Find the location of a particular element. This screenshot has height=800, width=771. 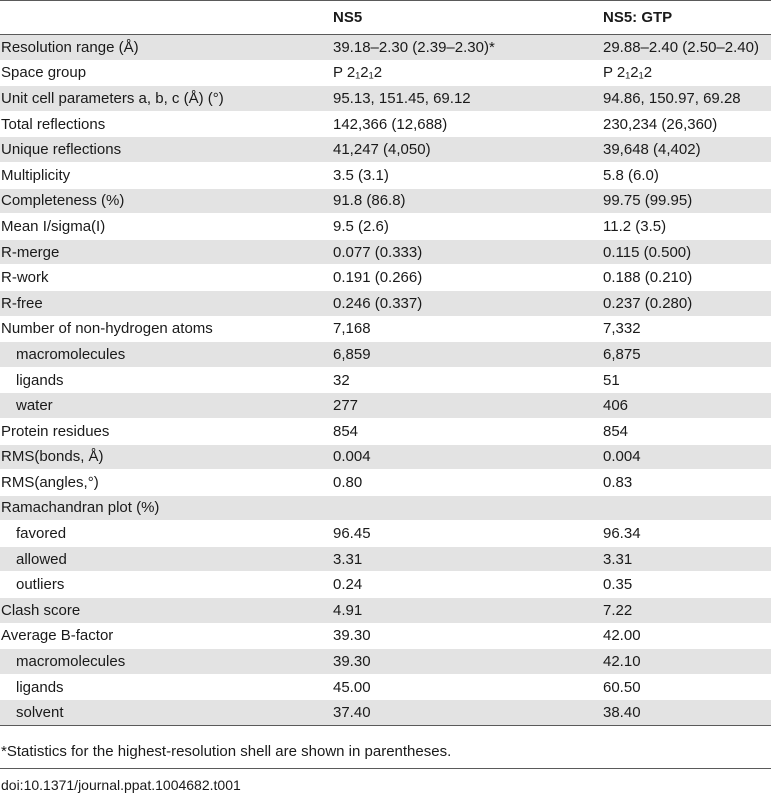

cell-ns5-gtp: 94.86, 150.97, 69.28 is located at coordinates (687, 98).